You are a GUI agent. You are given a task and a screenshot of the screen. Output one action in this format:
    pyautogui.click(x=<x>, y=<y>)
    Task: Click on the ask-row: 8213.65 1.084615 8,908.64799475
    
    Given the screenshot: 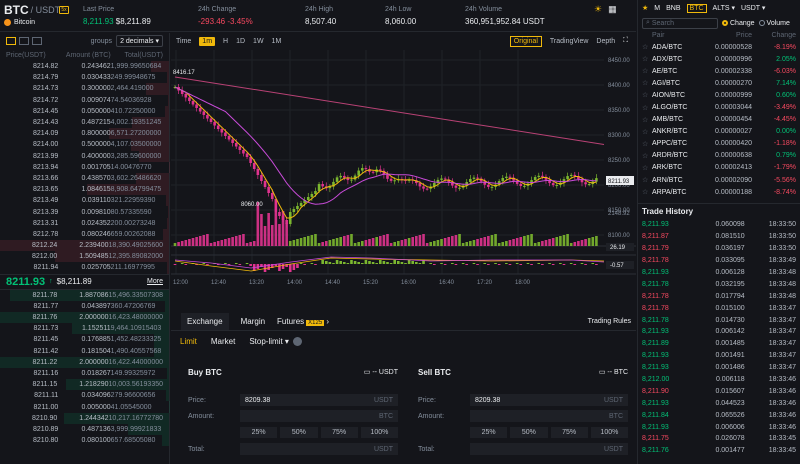 What is the action you would take?
    pyautogui.click(x=84, y=190)
    